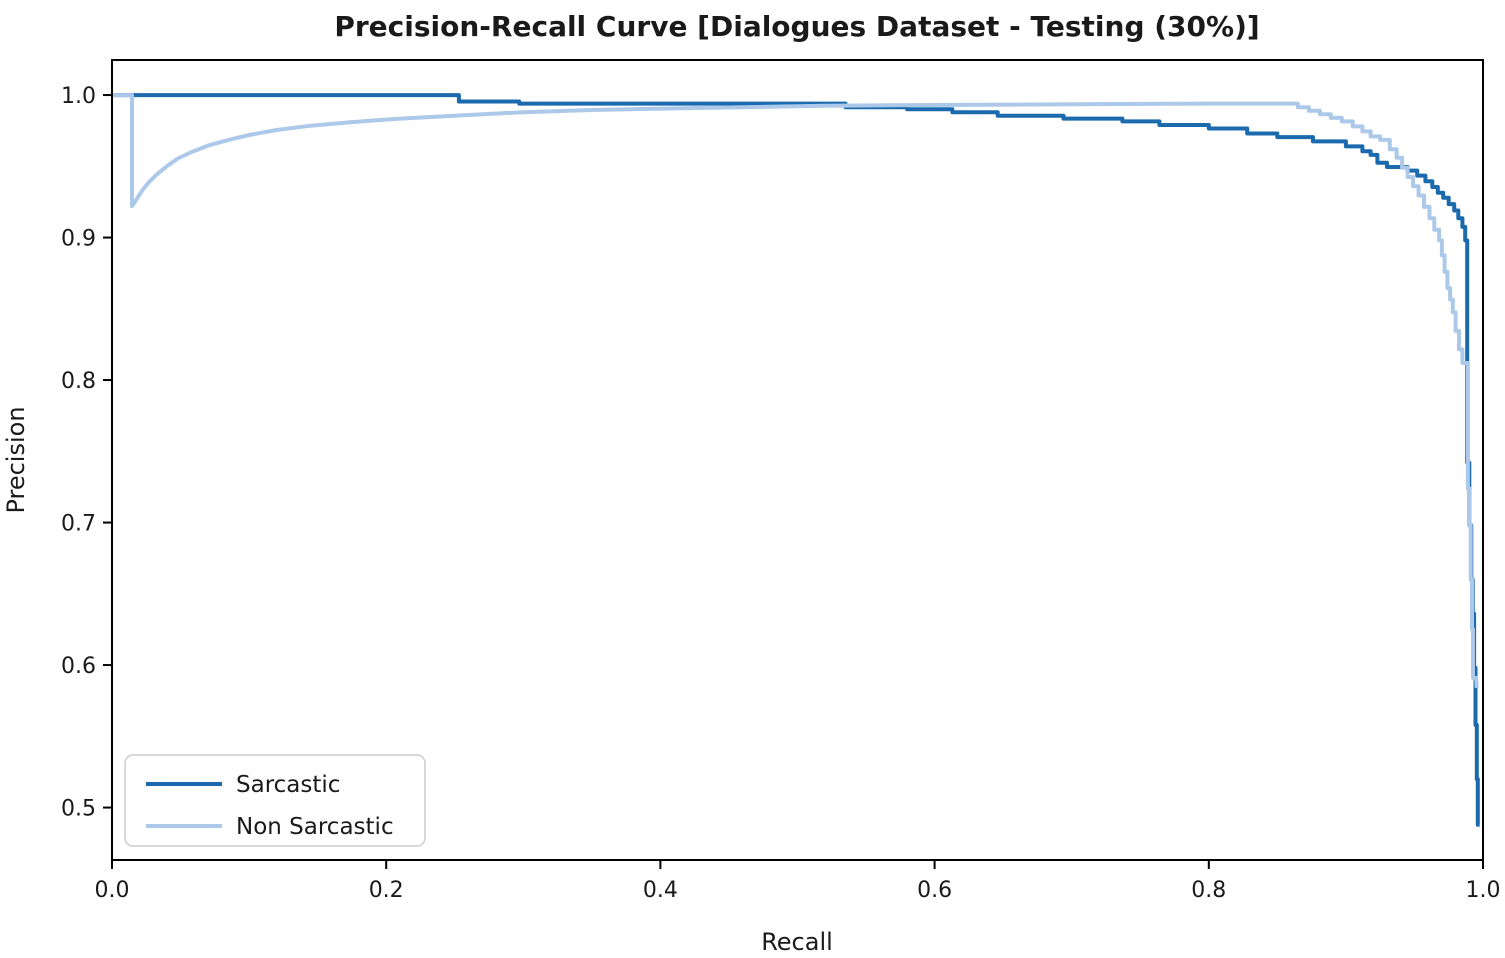 This screenshot has width=1505, height=958. Describe the element at coordinates (86, 453) in the screenshot. I see `y-axis-ticks: 0.5 0.6 0.7 0.8 0.9 1.0` at that location.